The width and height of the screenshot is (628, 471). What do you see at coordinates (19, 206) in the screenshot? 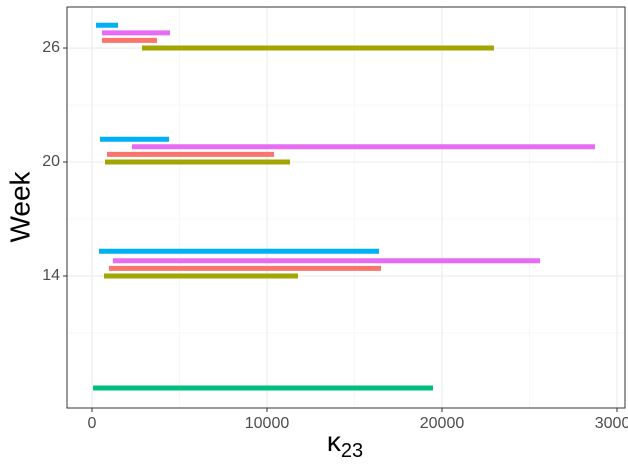
I see `y-axis-title: Week` at bounding box center [19, 206].